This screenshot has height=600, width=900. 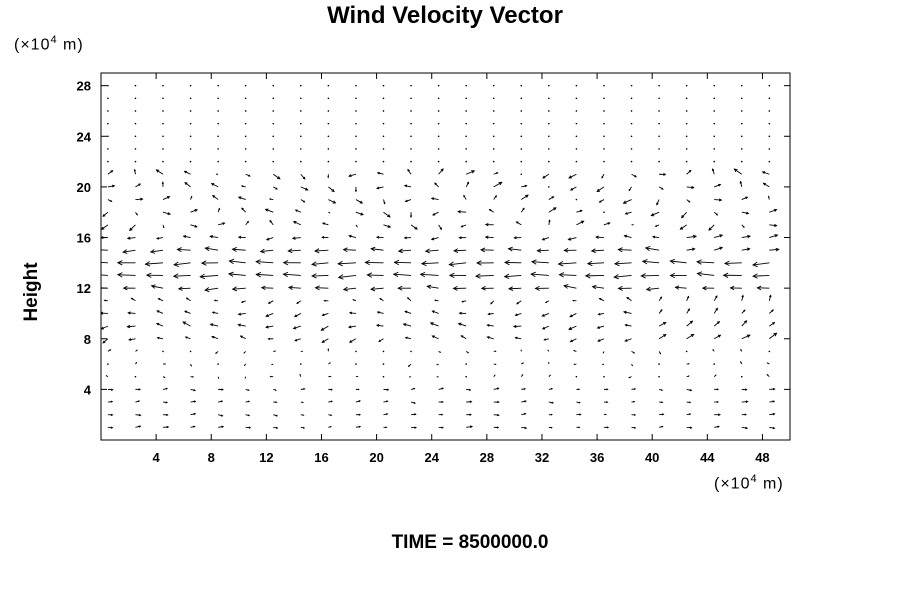 What do you see at coordinates (652, 457) in the screenshot?
I see `x-tick-label: 40` at bounding box center [652, 457].